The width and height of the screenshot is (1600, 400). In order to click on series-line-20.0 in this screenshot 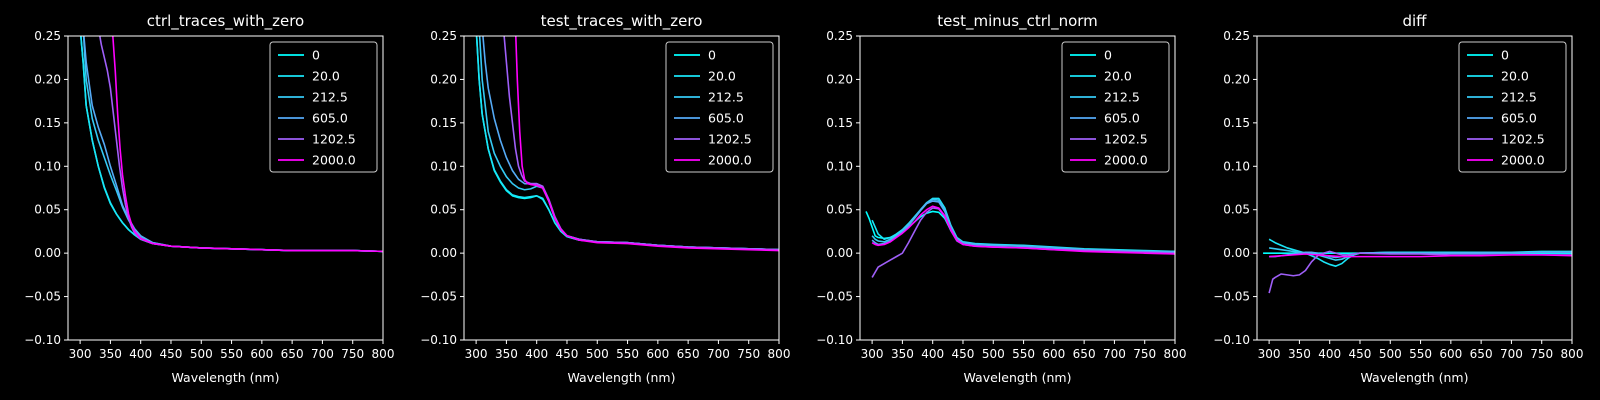, I will do `click(1023, 225)`.